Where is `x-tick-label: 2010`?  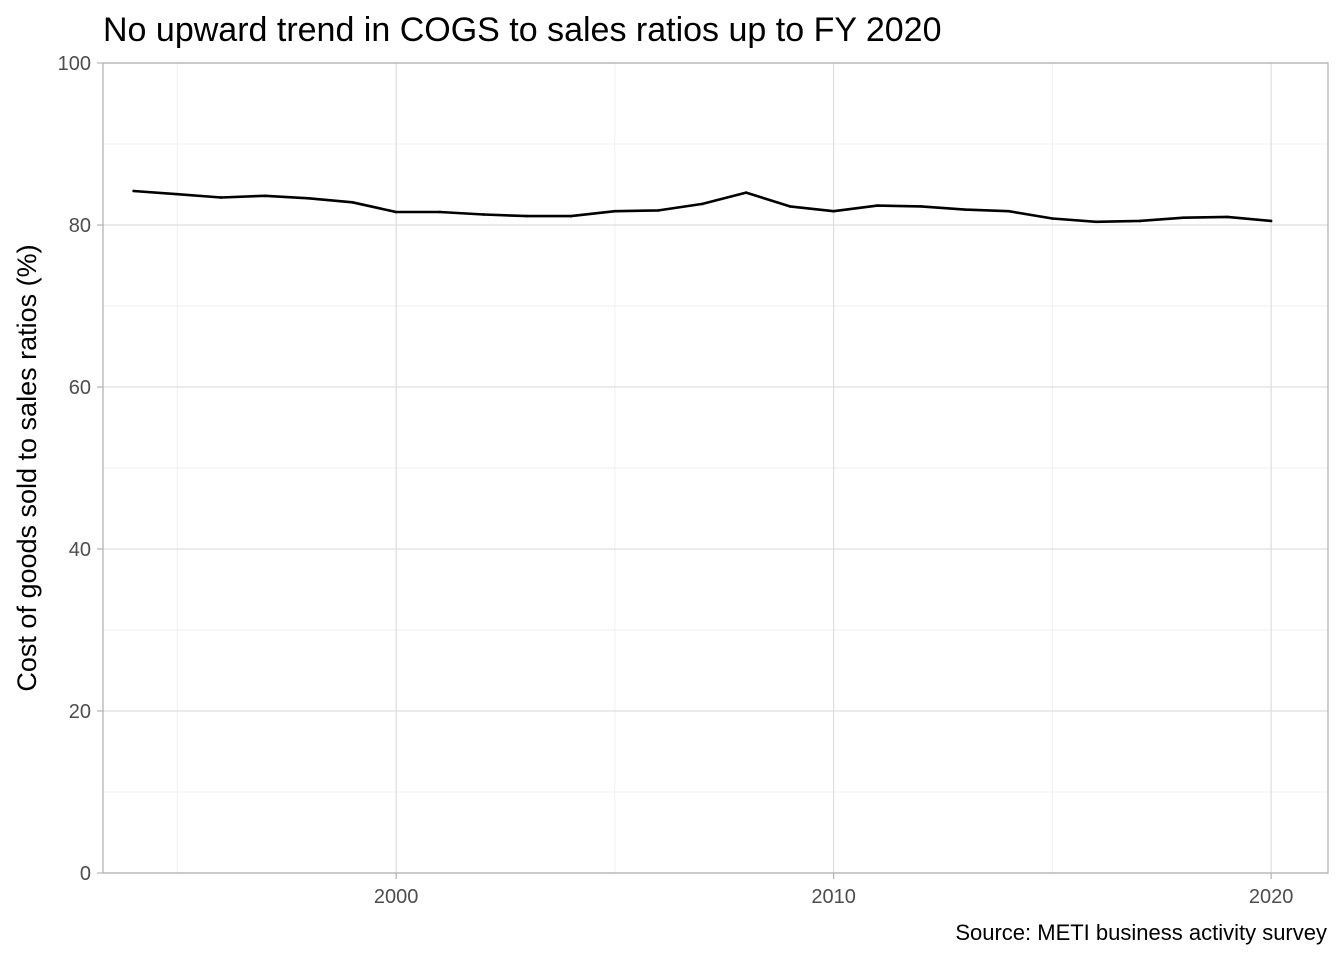
x-tick-label: 2010 is located at coordinates (833, 897).